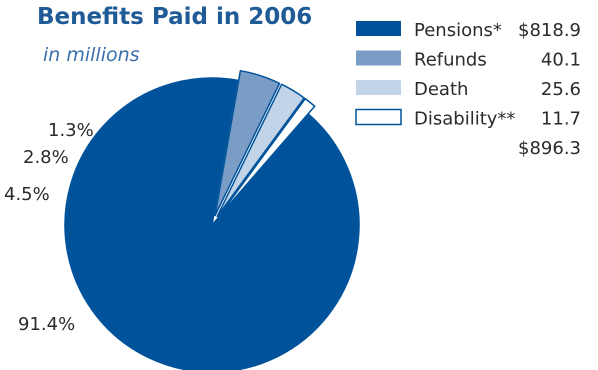  I want to click on chart-subtitle: in millions, so click(91, 55).